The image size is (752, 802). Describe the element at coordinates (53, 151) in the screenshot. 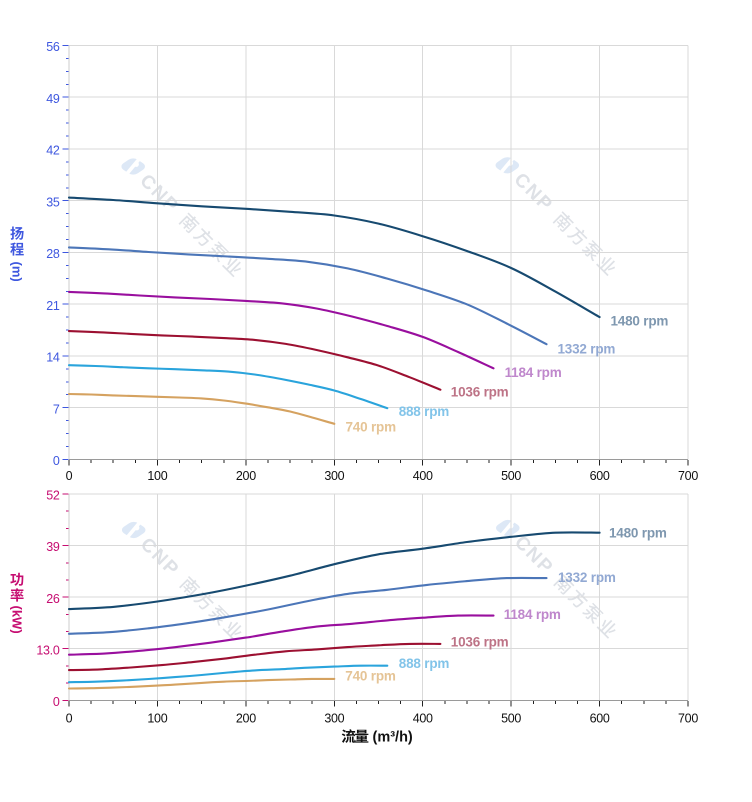

I see `svg-text: 42` at that location.